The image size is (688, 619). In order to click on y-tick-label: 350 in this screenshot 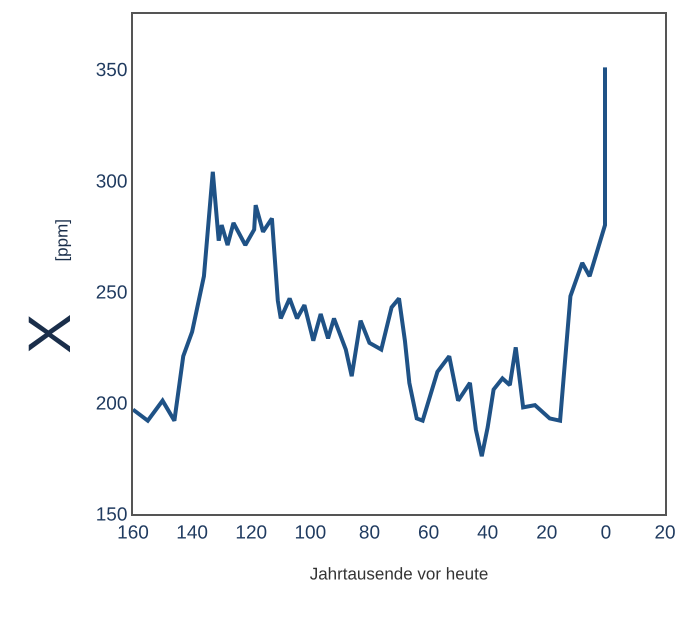, I will do `click(112, 71)`.